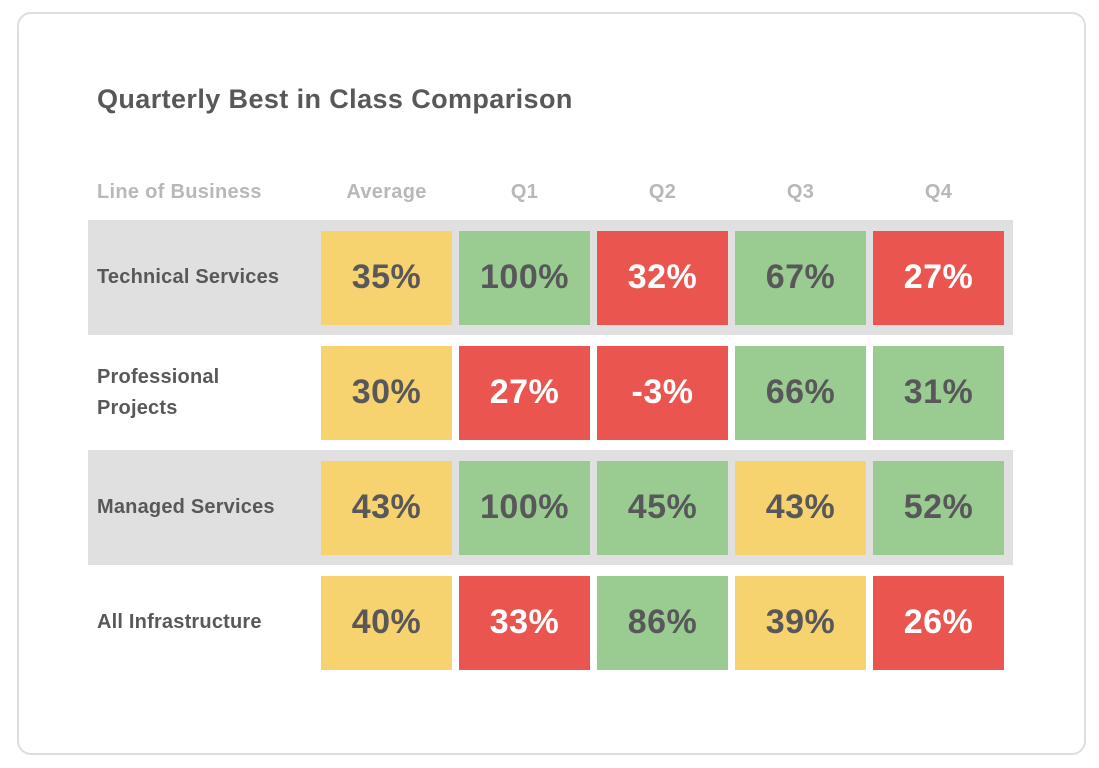 The image size is (1099, 768). Describe the element at coordinates (662, 507) in the screenshot. I see `value-cell: 45%` at that location.